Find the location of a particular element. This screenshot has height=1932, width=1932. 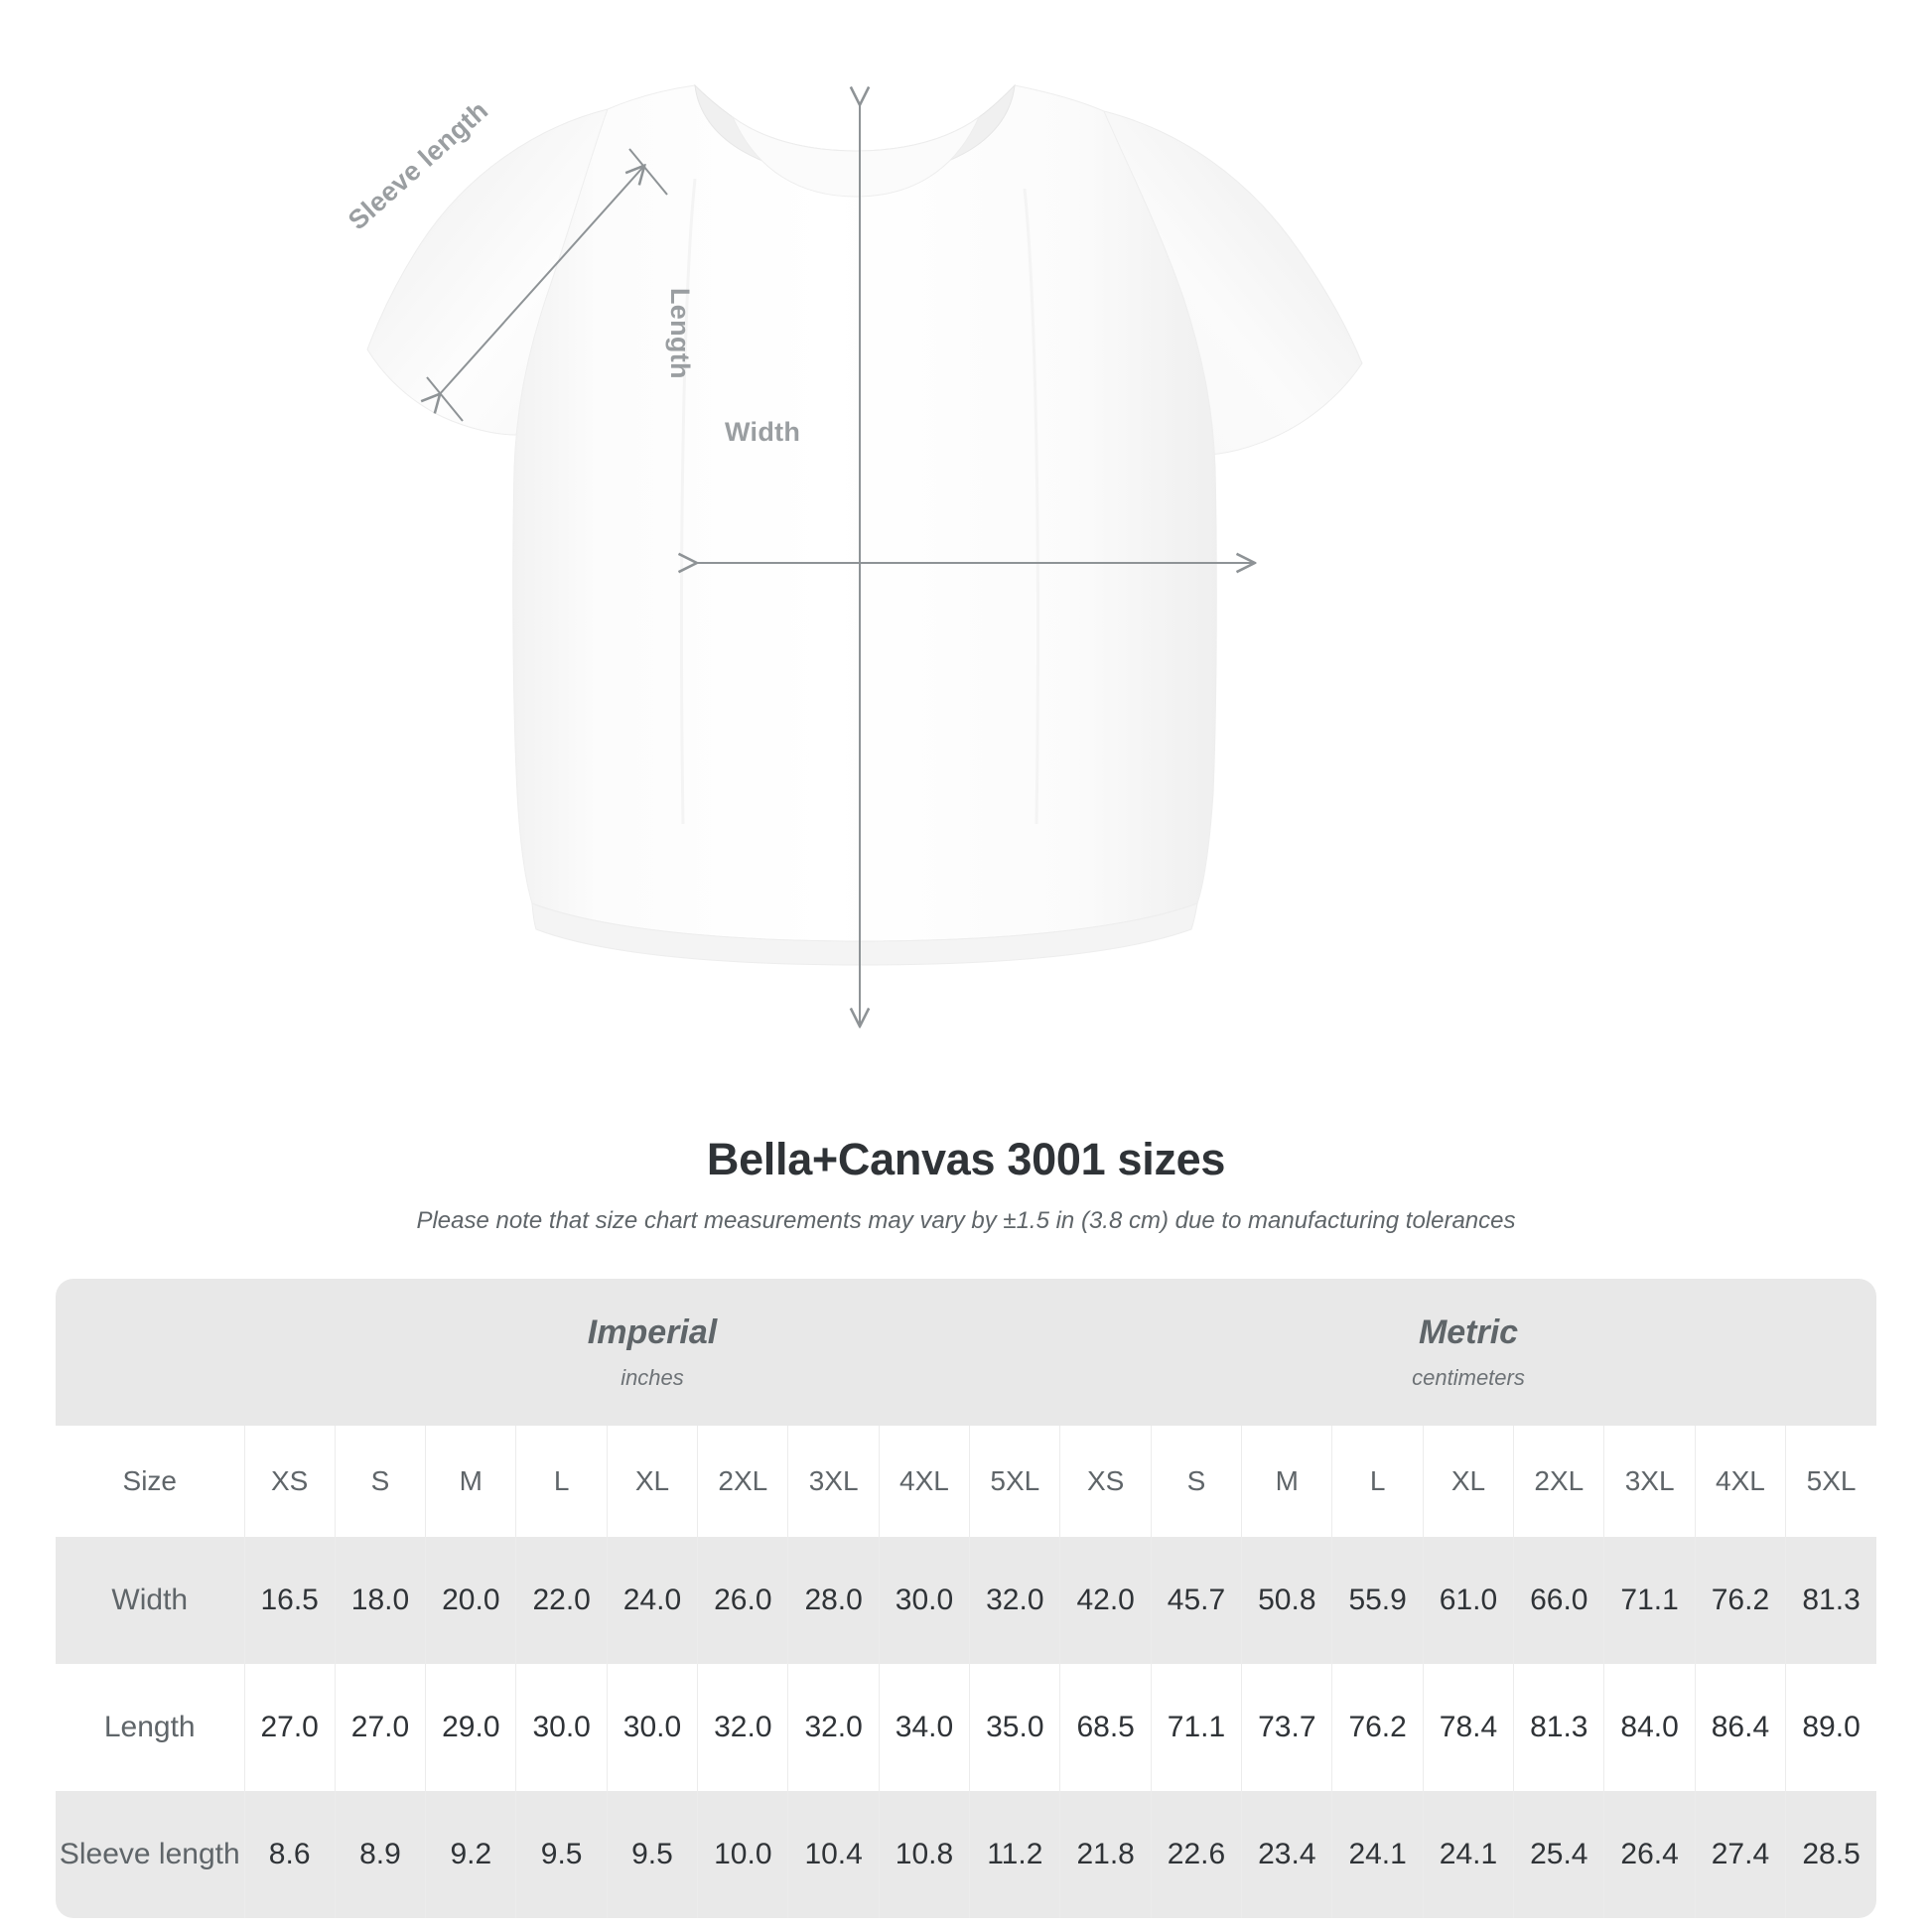

size-header-metric-xs: XS is located at coordinates (1106, 1481).